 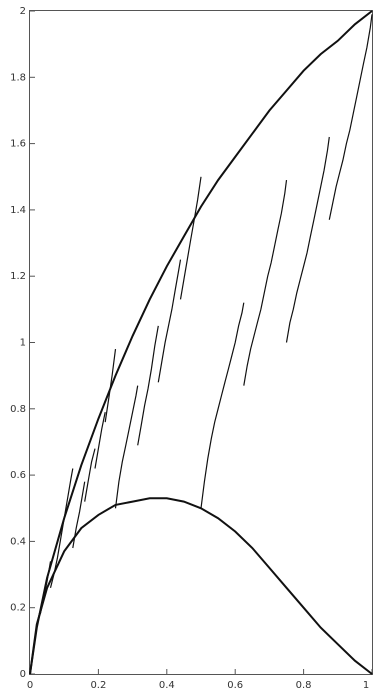 I want to click on x-tick-label: 0.6, so click(x=235, y=685).